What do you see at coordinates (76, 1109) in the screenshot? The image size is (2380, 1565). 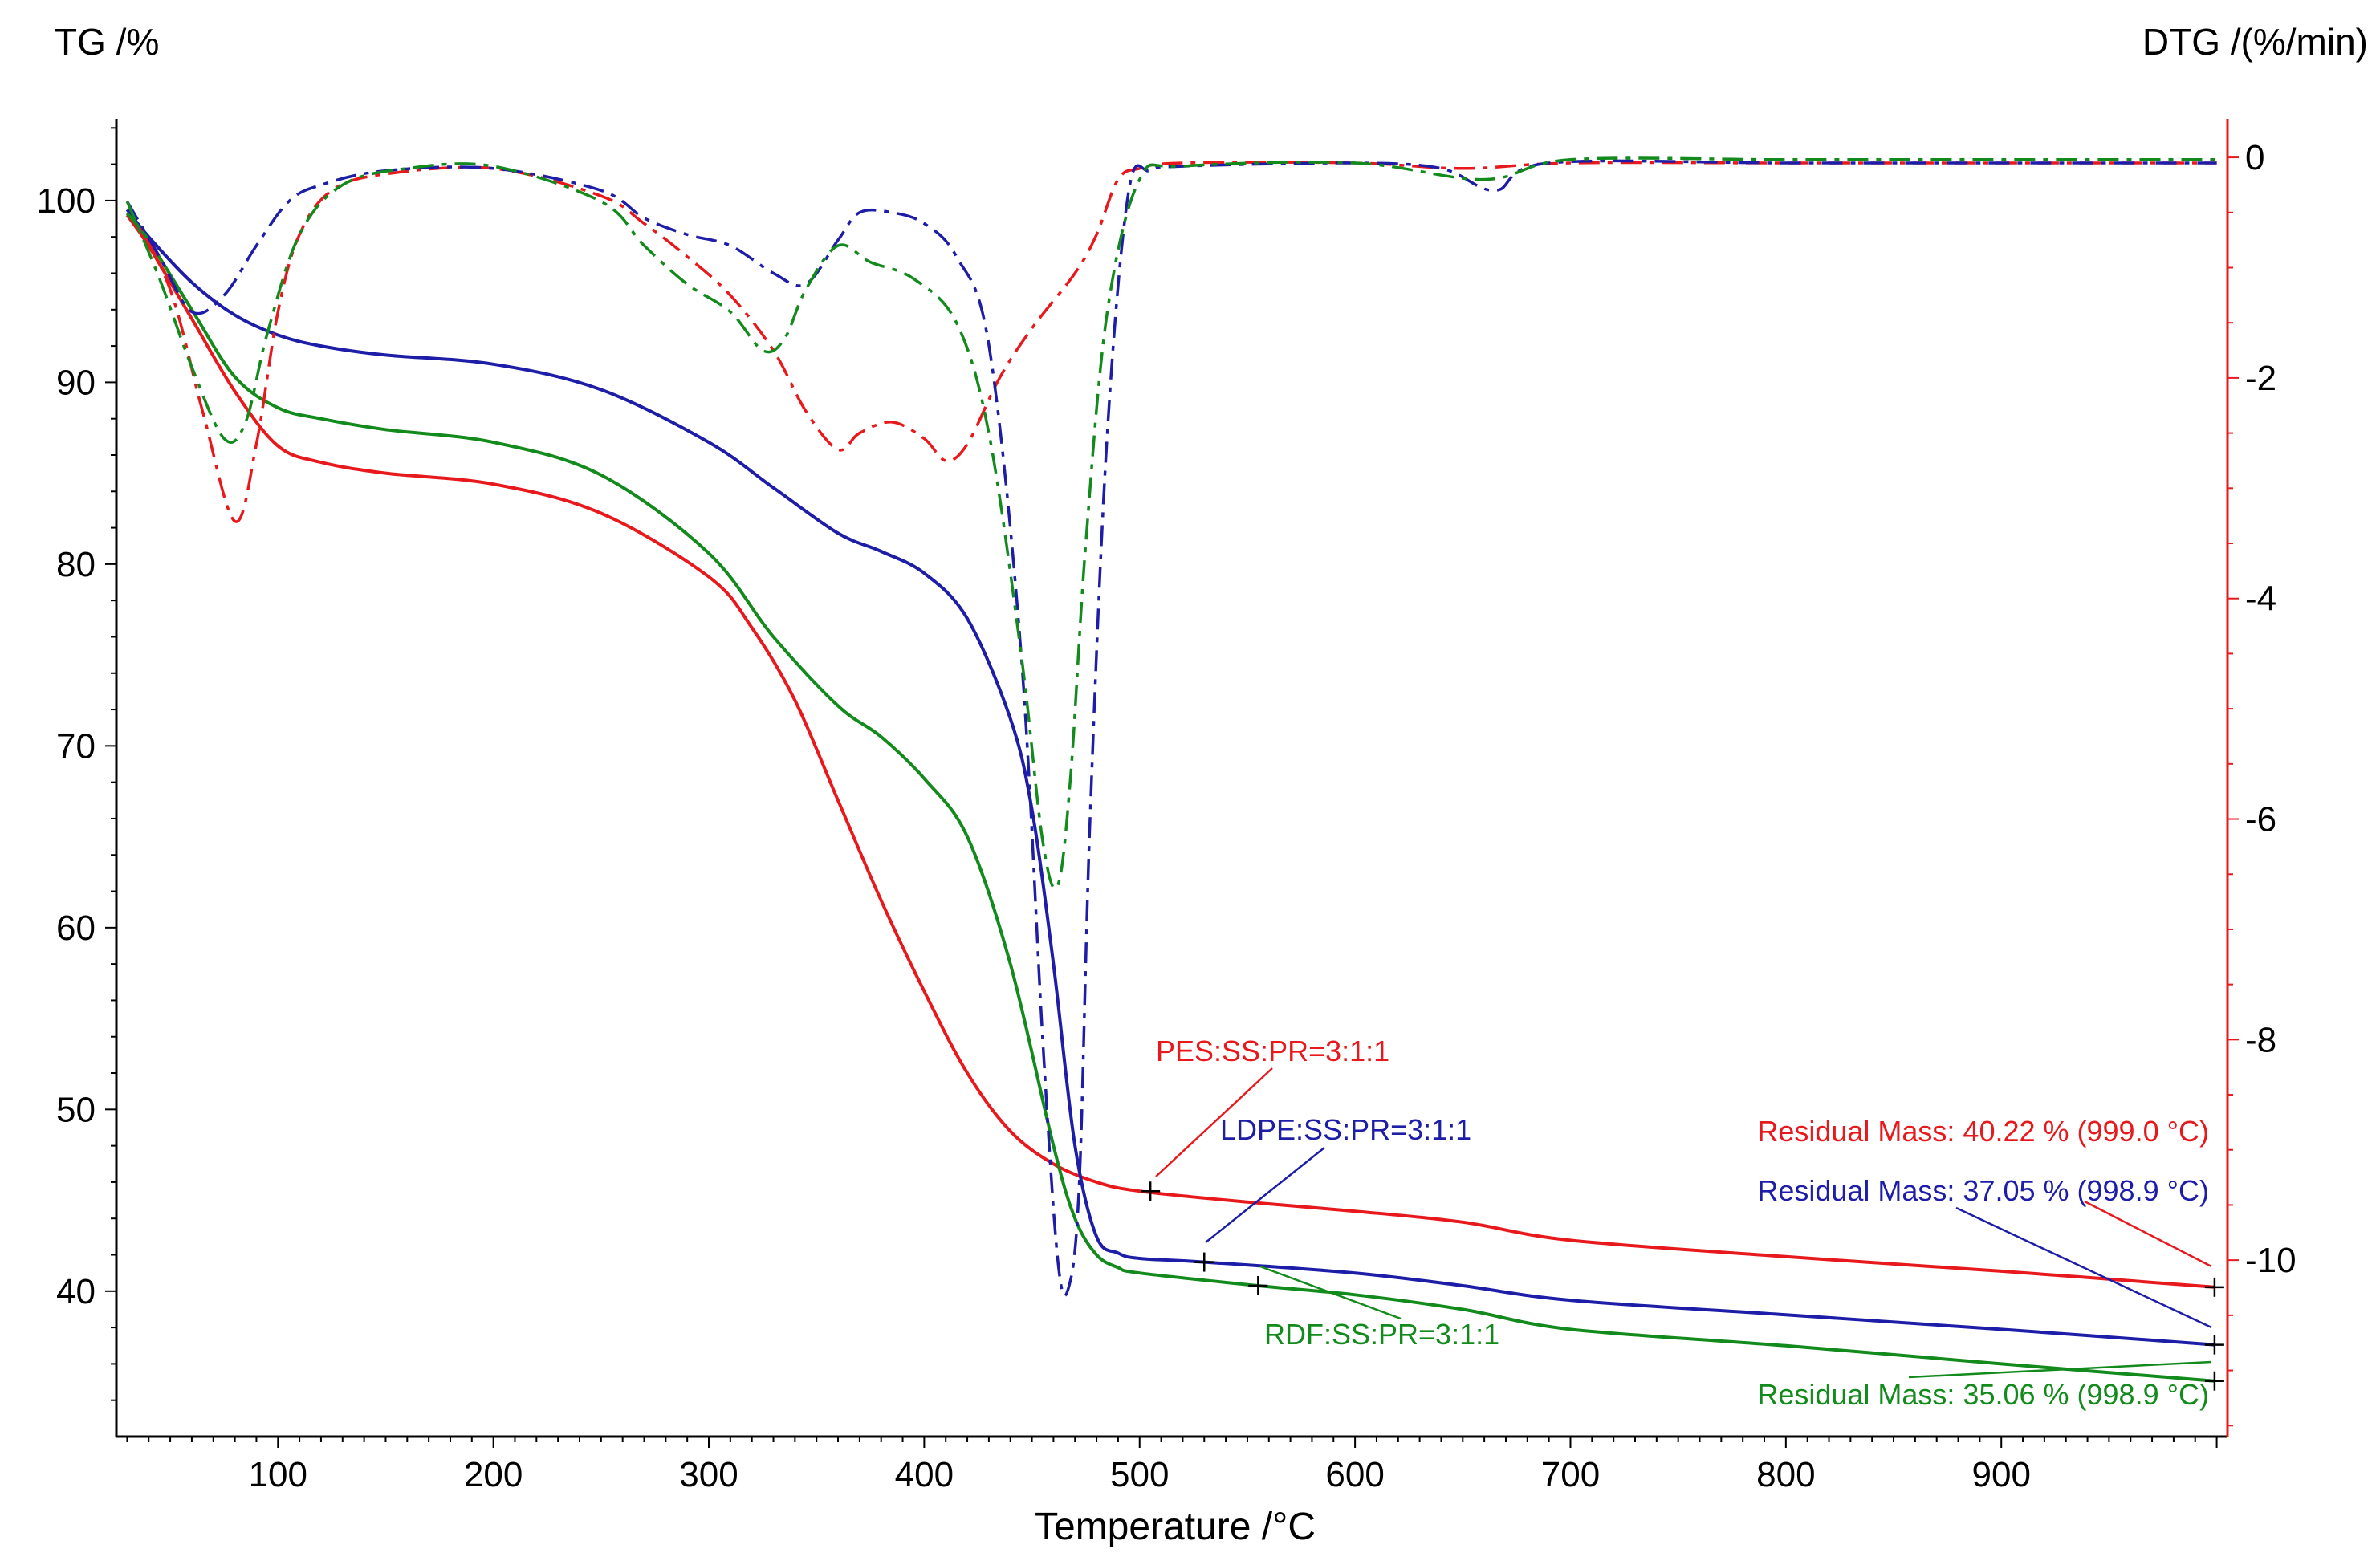 I see `y-left-tick-label: 50` at bounding box center [76, 1109].